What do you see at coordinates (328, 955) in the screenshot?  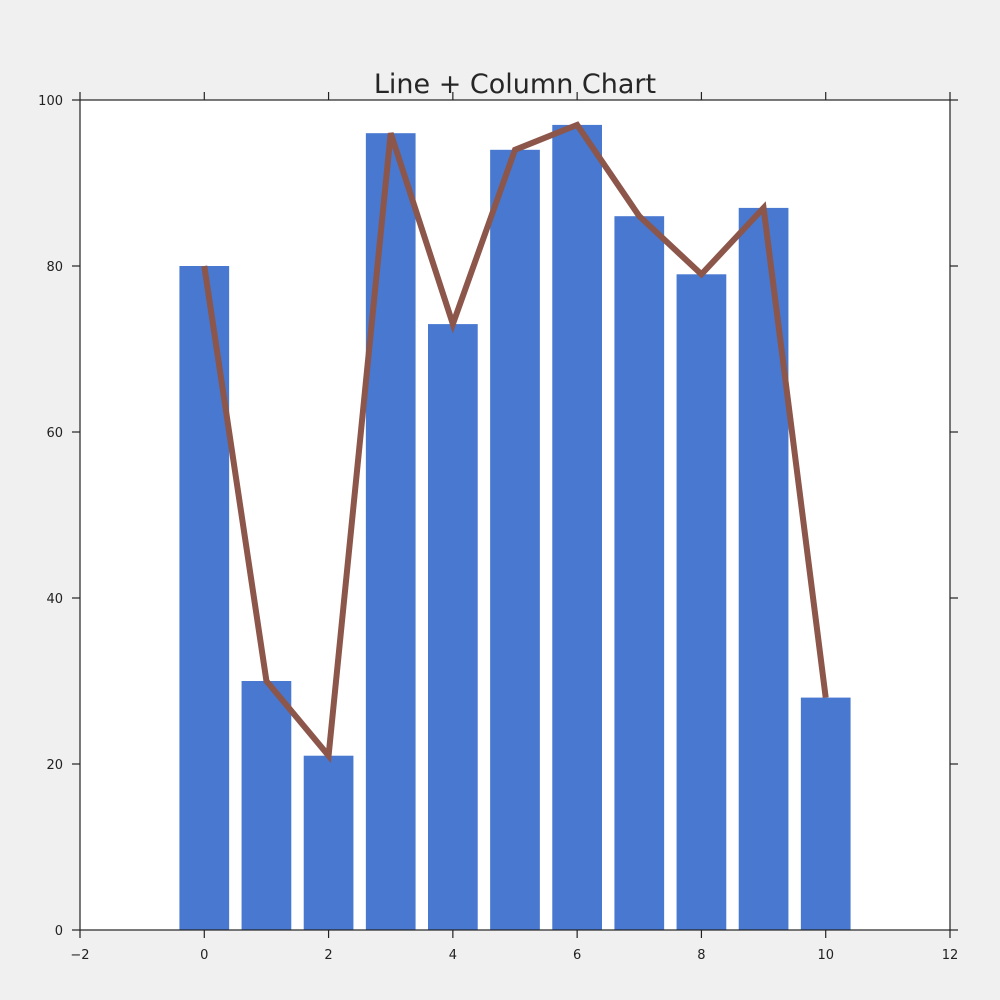 I see `x-tick-label: 2` at bounding box center [328, 955].